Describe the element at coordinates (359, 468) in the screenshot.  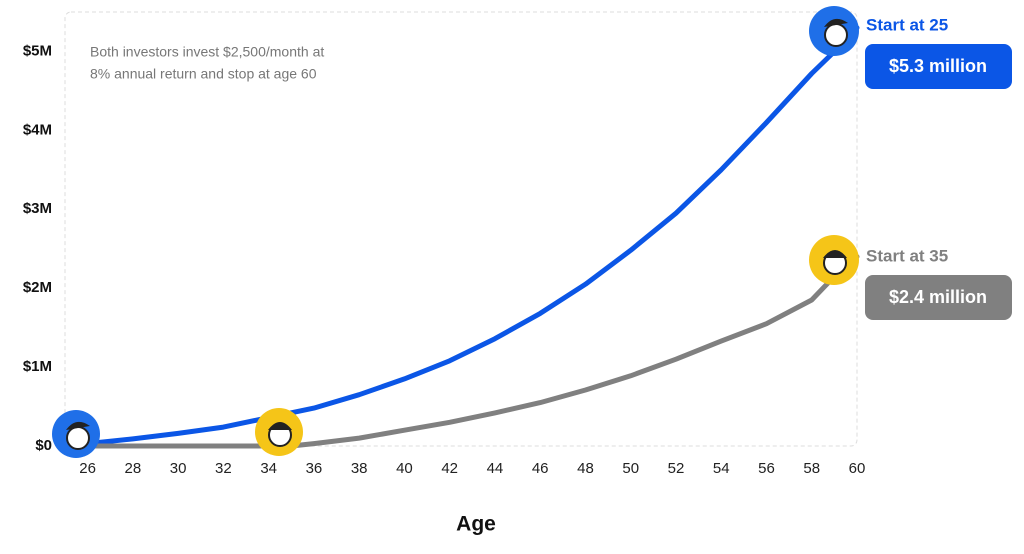
I see `x-tick-label: 38` at that location.